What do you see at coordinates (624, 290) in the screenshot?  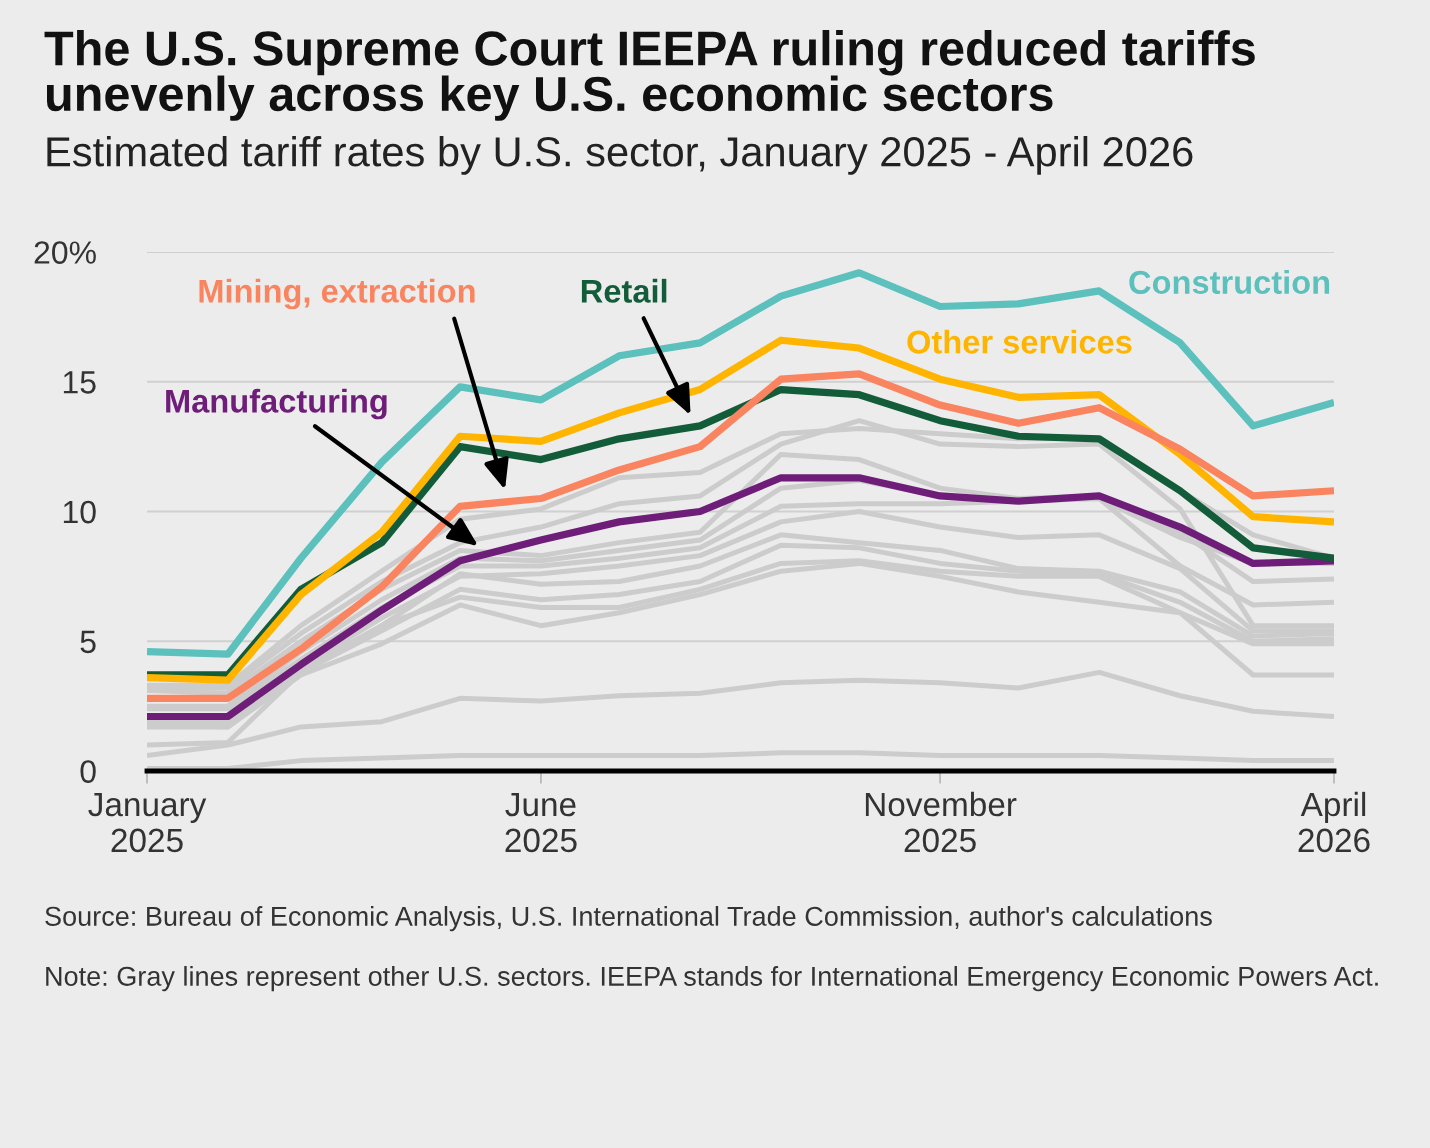 I see `text: Retail` at bounding box center [624, 290].